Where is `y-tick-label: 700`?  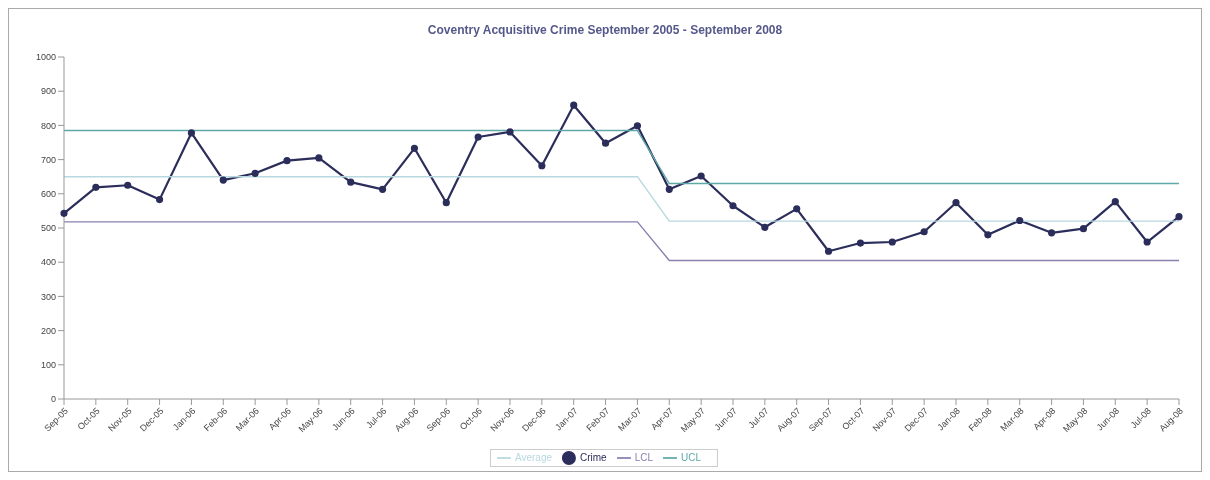
y-tick-label: 700 is located at coordinates (48, 159).